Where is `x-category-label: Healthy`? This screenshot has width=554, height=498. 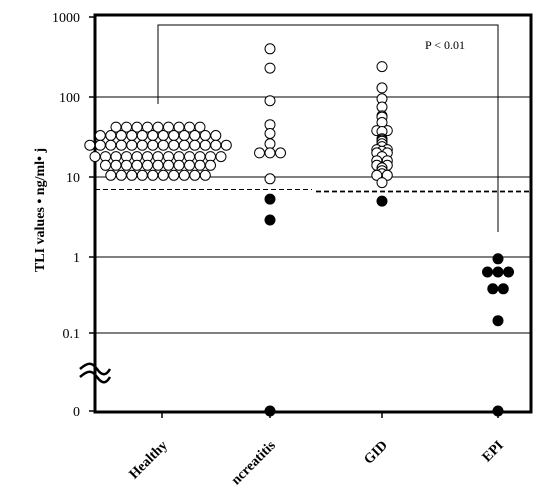
x-category-label: Healthy is located at coordinates (149, 460).